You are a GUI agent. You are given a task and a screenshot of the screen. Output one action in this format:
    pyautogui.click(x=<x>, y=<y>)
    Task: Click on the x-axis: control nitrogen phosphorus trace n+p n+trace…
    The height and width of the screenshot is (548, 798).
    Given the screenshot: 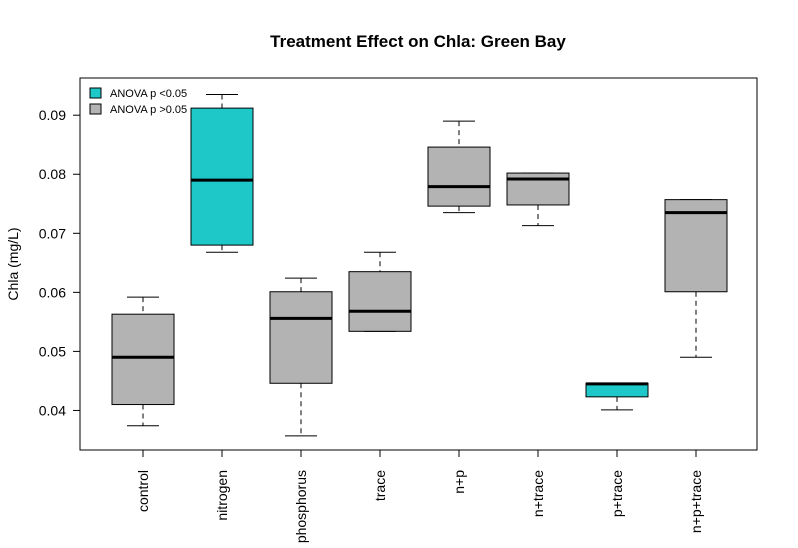 What is the action you would take?
    pyautogui.click(x=419, y=496)
    